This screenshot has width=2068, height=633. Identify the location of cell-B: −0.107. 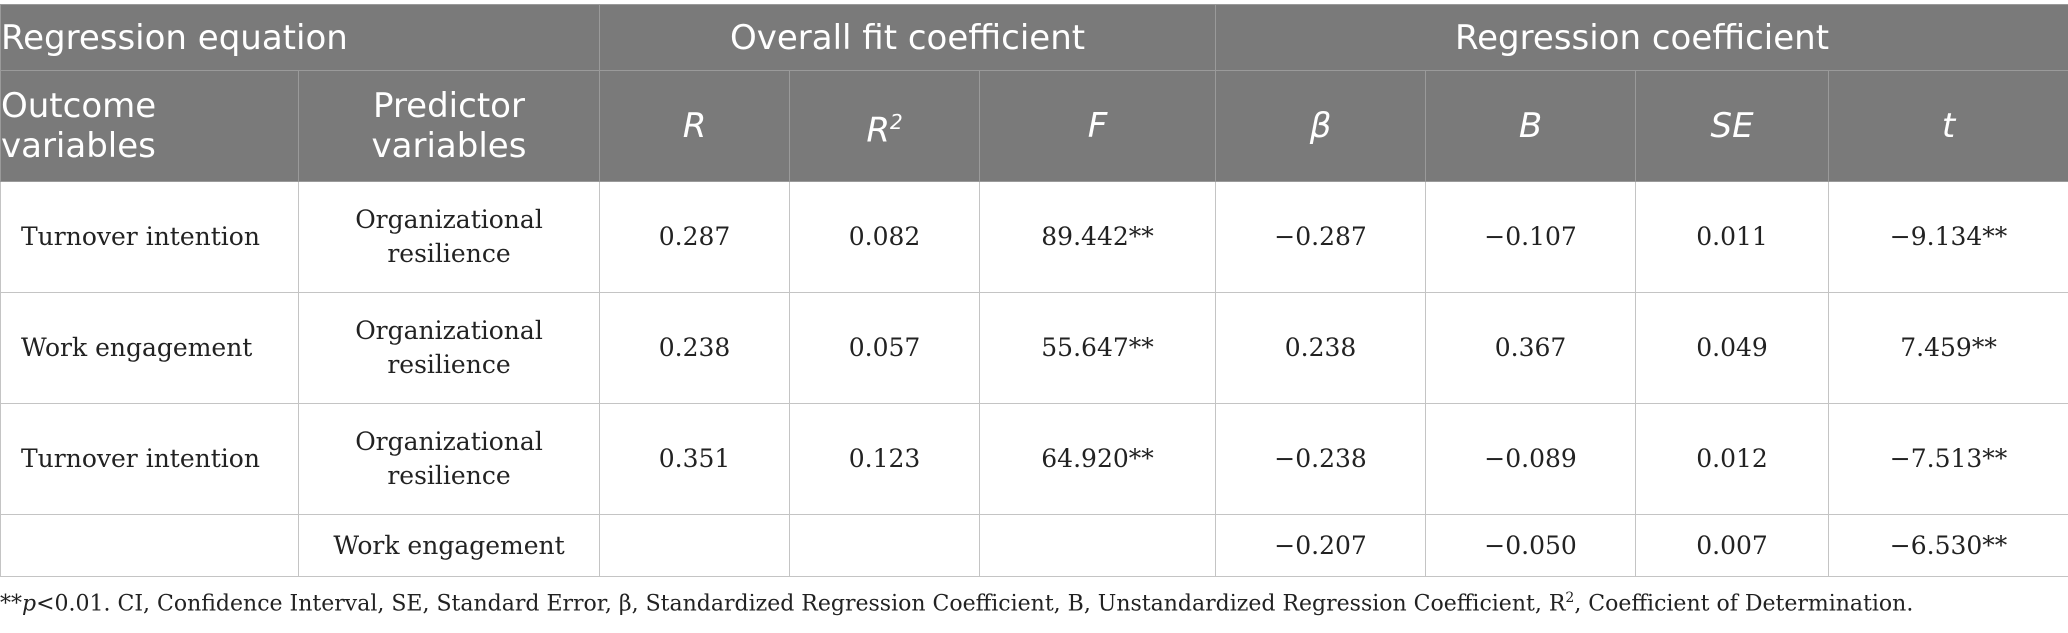
(1531, 237).